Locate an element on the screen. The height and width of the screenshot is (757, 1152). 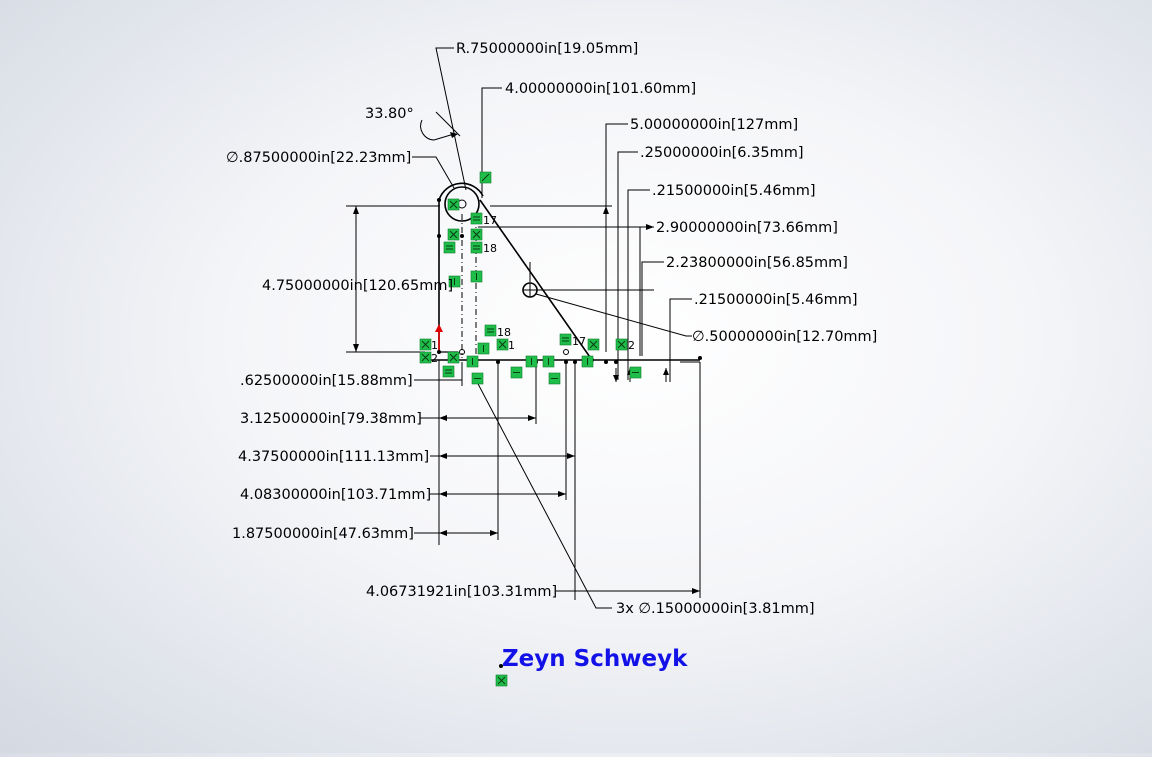
dim-4-750: 4.75000000in[120.65mm] is located at coordinates (357, 286).